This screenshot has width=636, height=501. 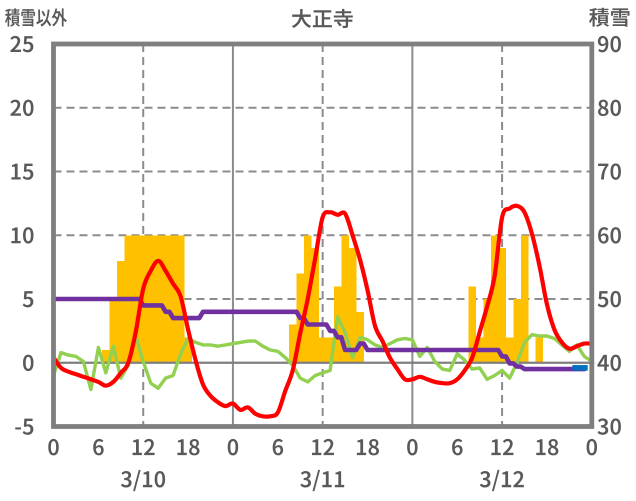 What do you see at coordinates (24, 426) in the screenshot?
I see `left-tick--5` at bounding box center [24, 426].